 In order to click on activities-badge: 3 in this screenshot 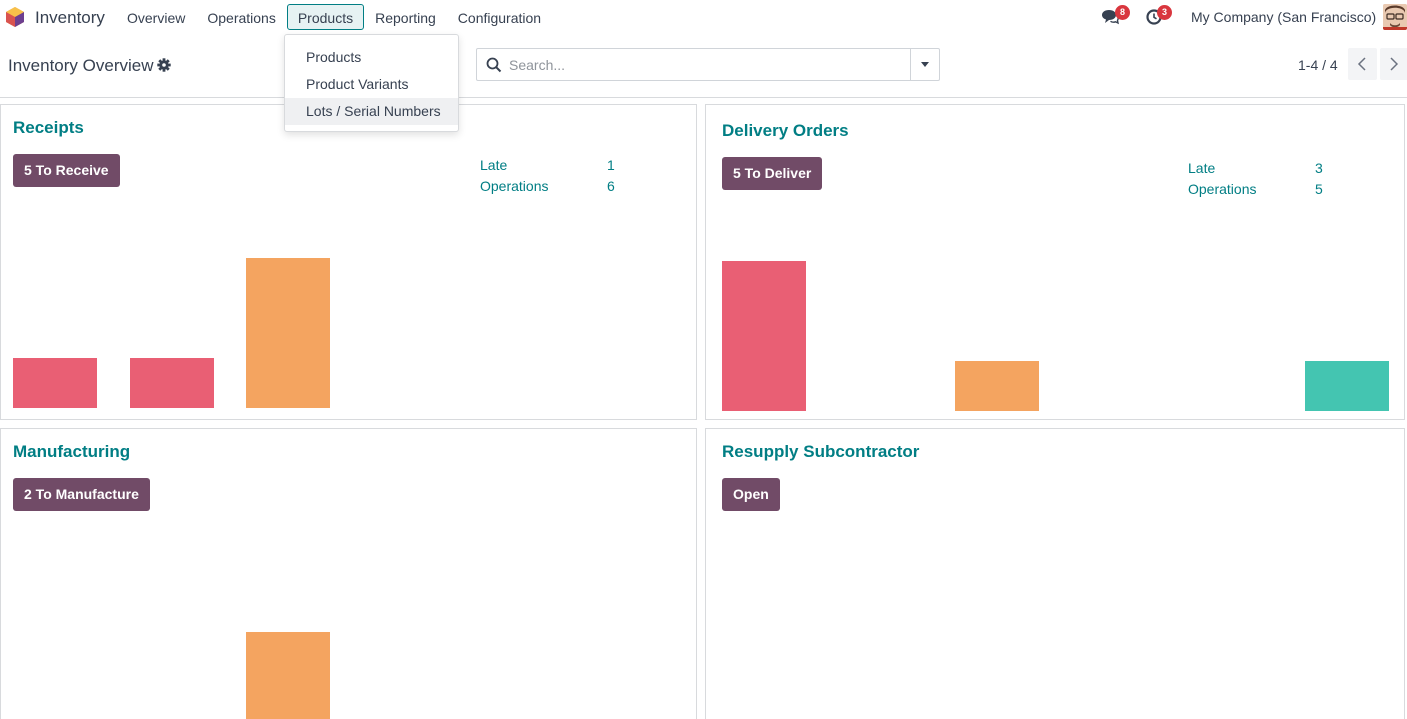, I will do `click(1164, 12)`.